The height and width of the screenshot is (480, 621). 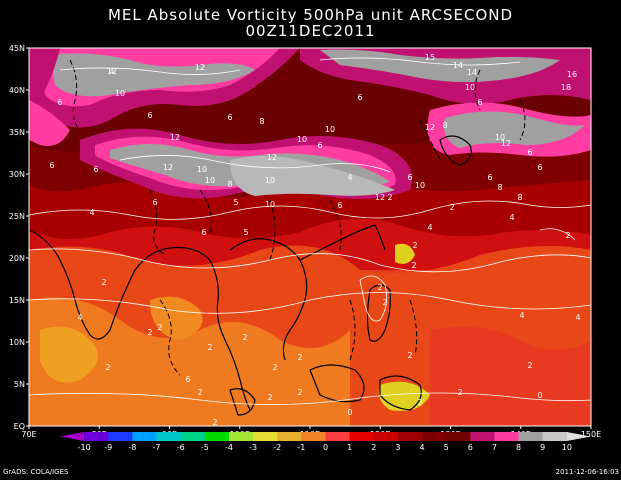 I want to click on colorbar-label: 7, so click(x=494, y=447).